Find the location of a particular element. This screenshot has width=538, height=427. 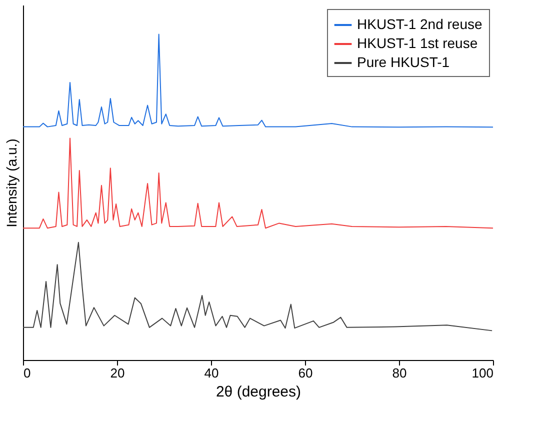

legend-label: Pure HKUST-1 is located at coordinates (403, 62).